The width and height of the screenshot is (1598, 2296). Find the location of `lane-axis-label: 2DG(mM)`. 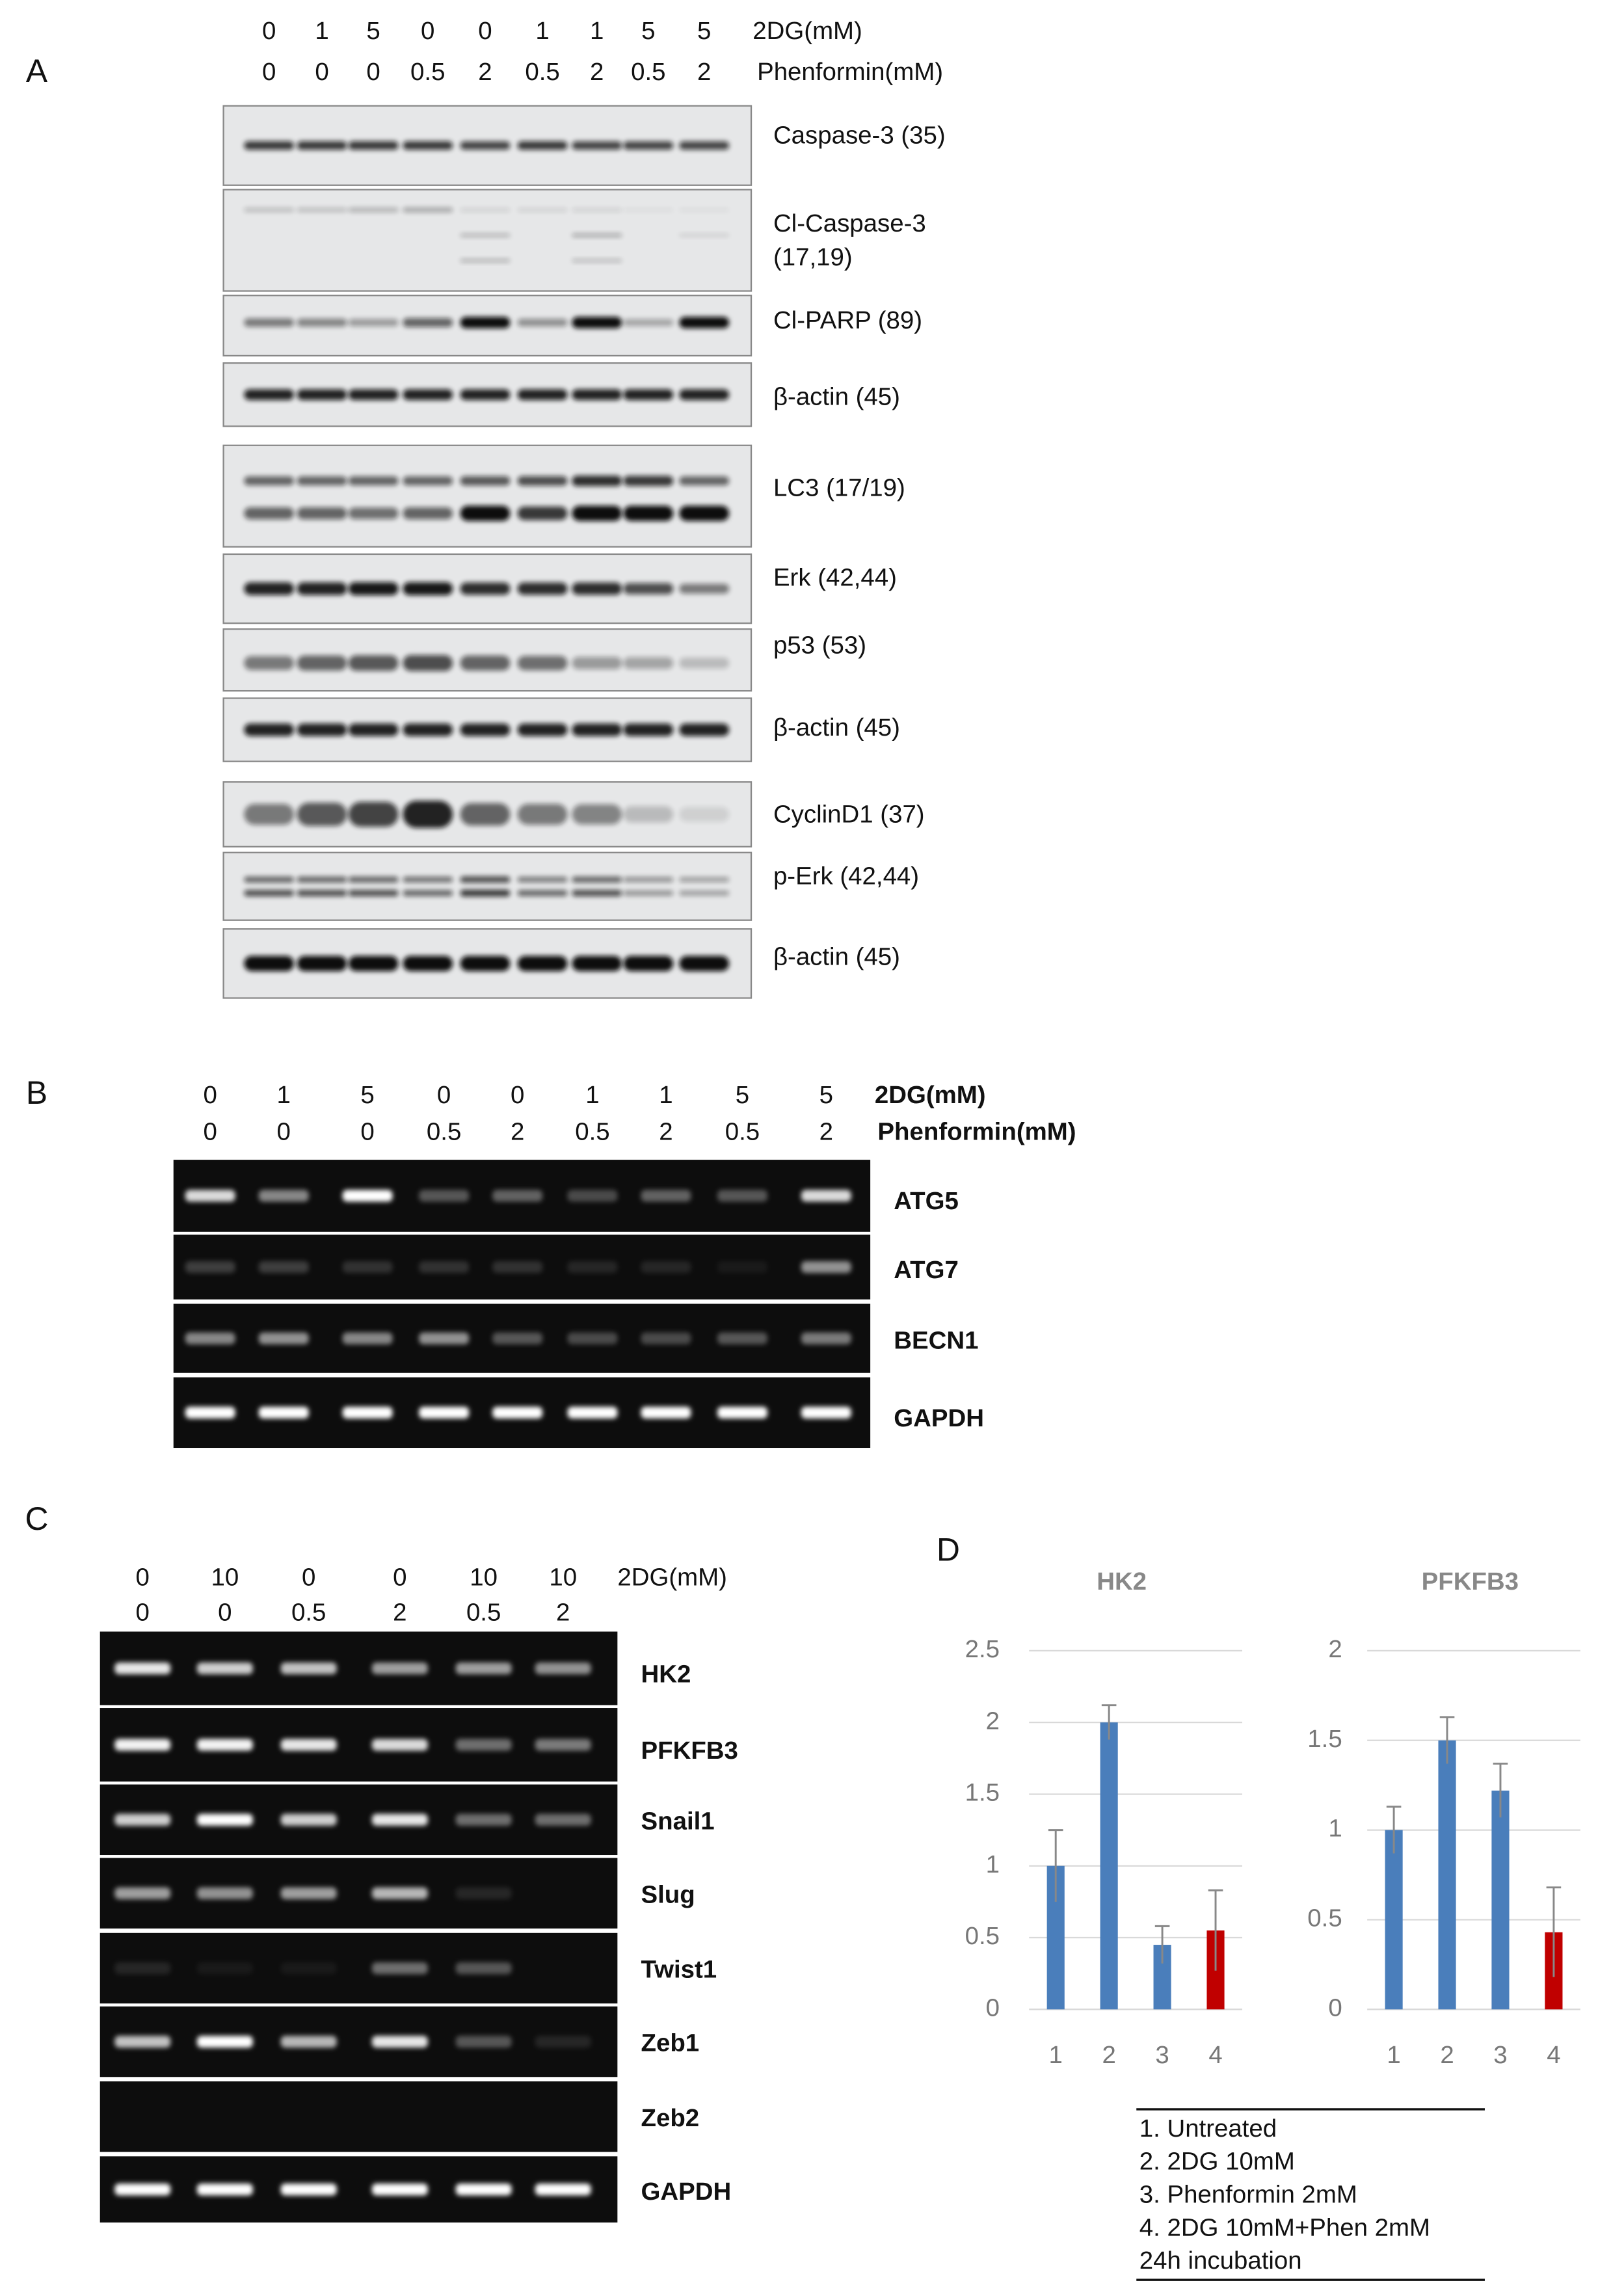

lane-axis-label: 2DG(mM) is located at coordinates (807, 31).